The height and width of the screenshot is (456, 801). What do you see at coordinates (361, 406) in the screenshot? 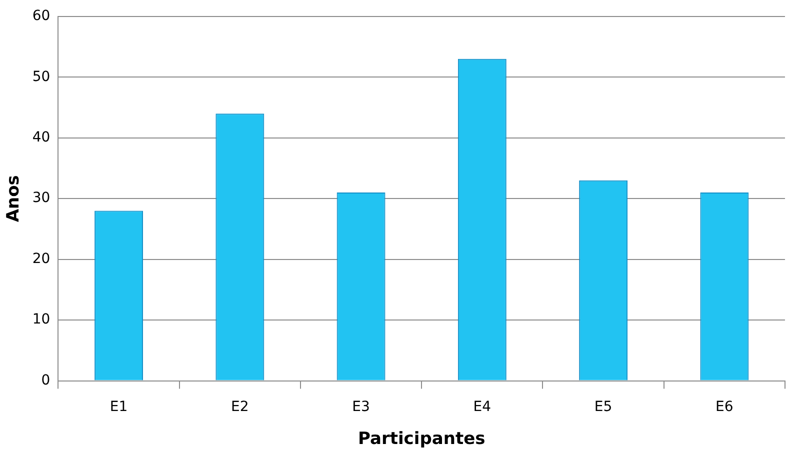
I see `x-tick-label: E3` at bounding box center [361, 406].